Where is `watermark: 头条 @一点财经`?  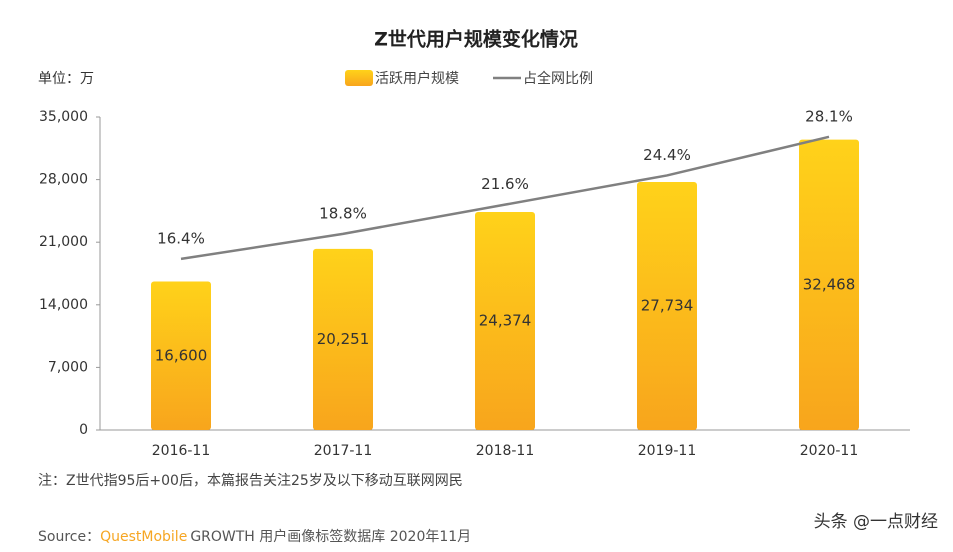 watermark: 头条 @一点财经 is located at coordinates (876, 522).